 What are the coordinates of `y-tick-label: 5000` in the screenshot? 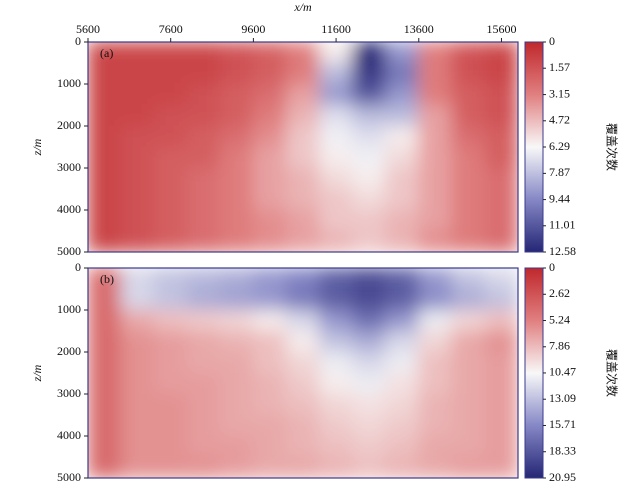 It's located at (69, 251).